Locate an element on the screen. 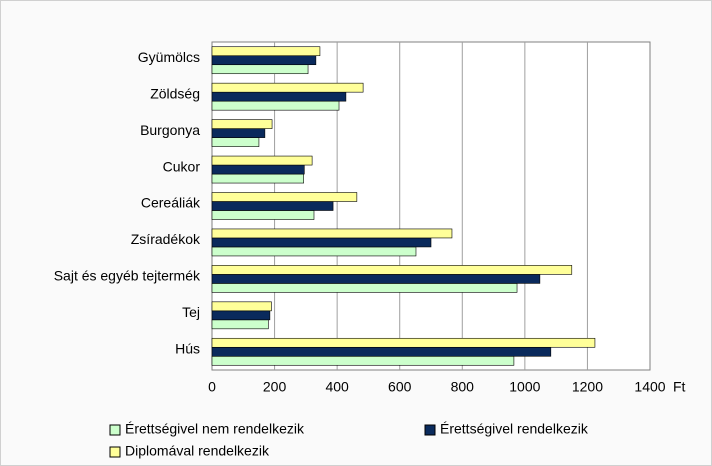 The height and width of the screenshot is (466, 712). x-tick-label: 0 is located at coordinates (212, 387).